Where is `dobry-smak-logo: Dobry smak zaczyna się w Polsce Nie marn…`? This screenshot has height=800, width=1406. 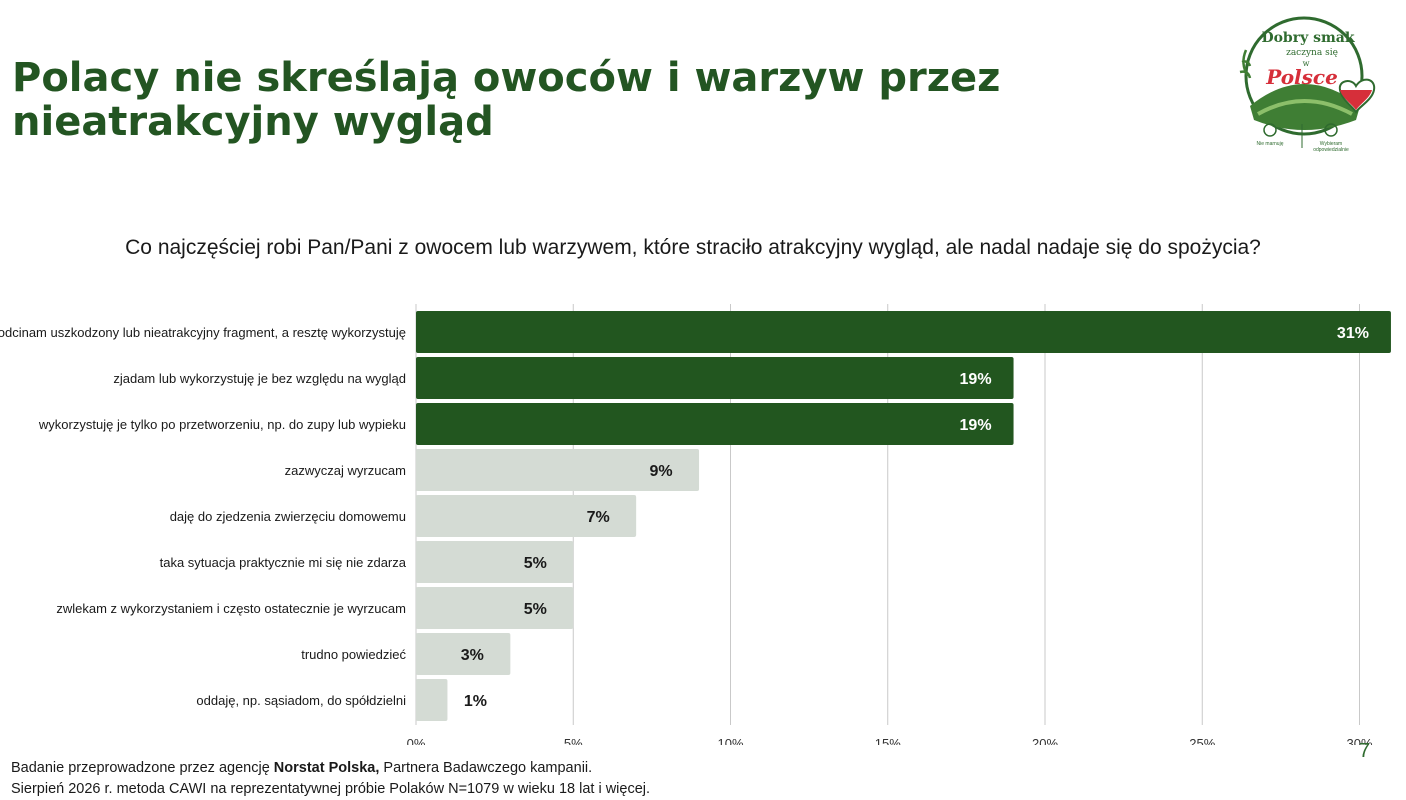
dobry-smak-logo: Dobry smak zaczyna się w Polsce Nie marn… is located at coordinates (1307, 84).